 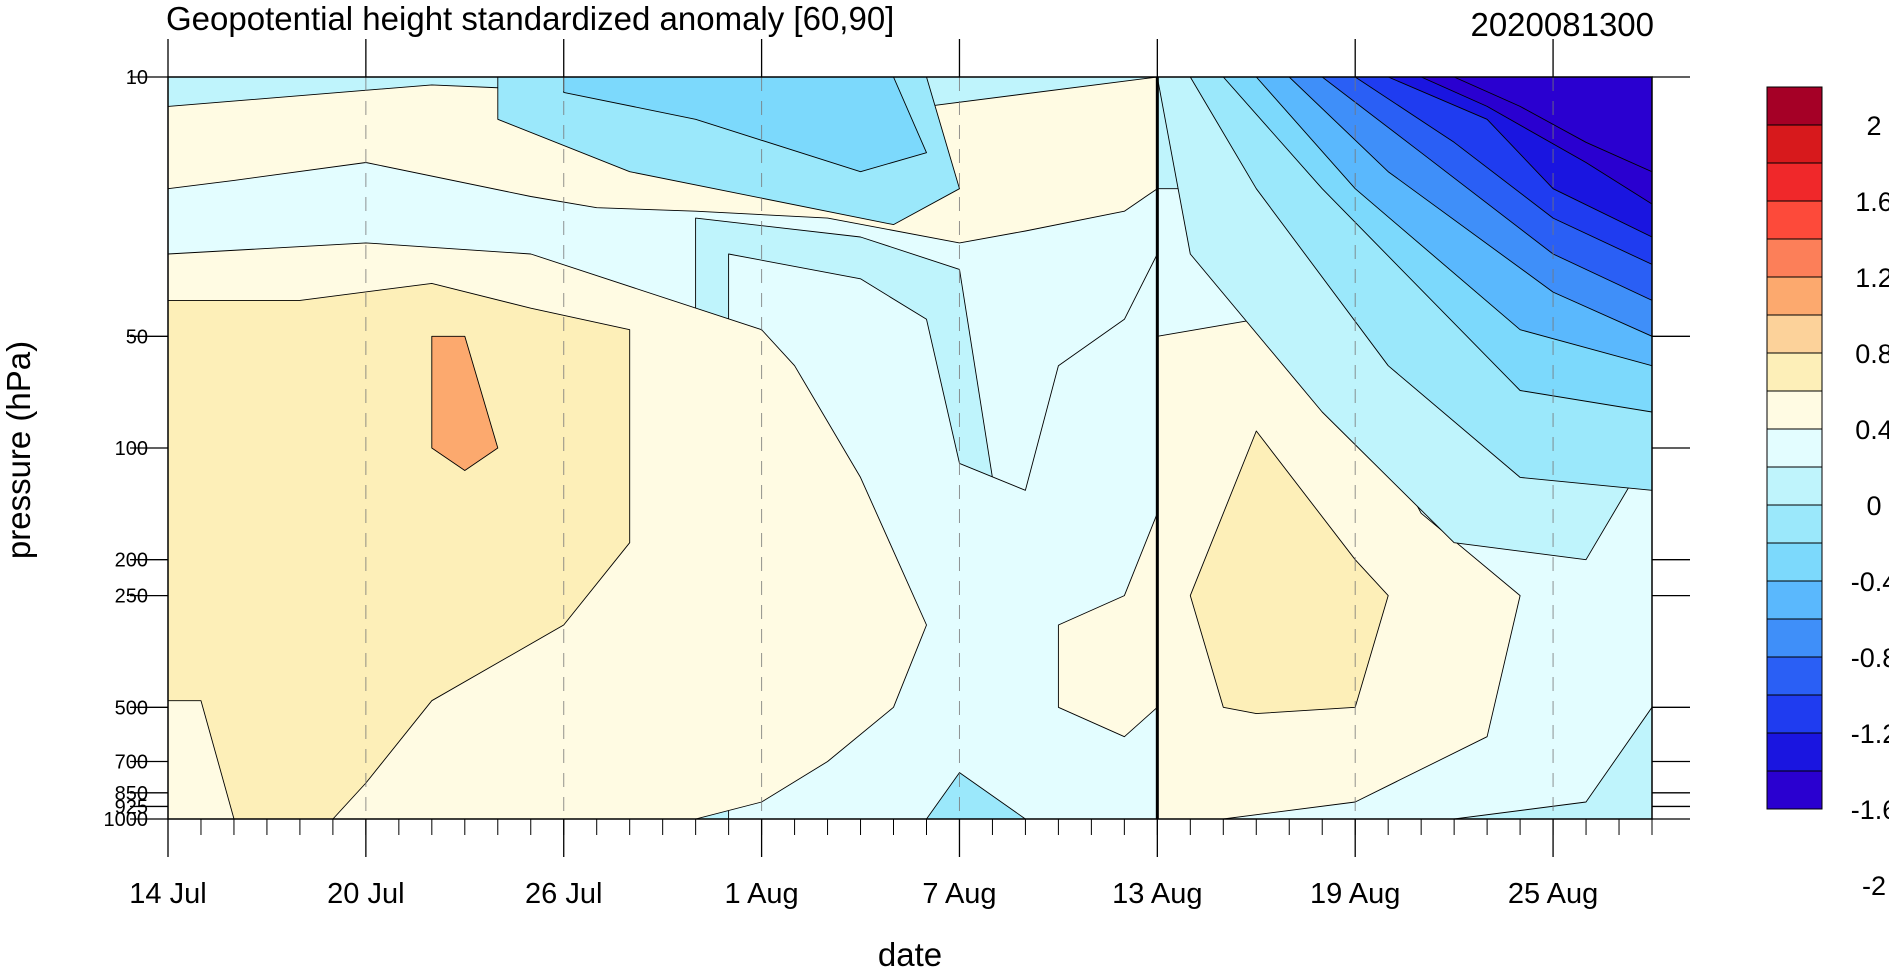 I want to click on x-tick-label: 14 Jul, so click(x=167, y=894).